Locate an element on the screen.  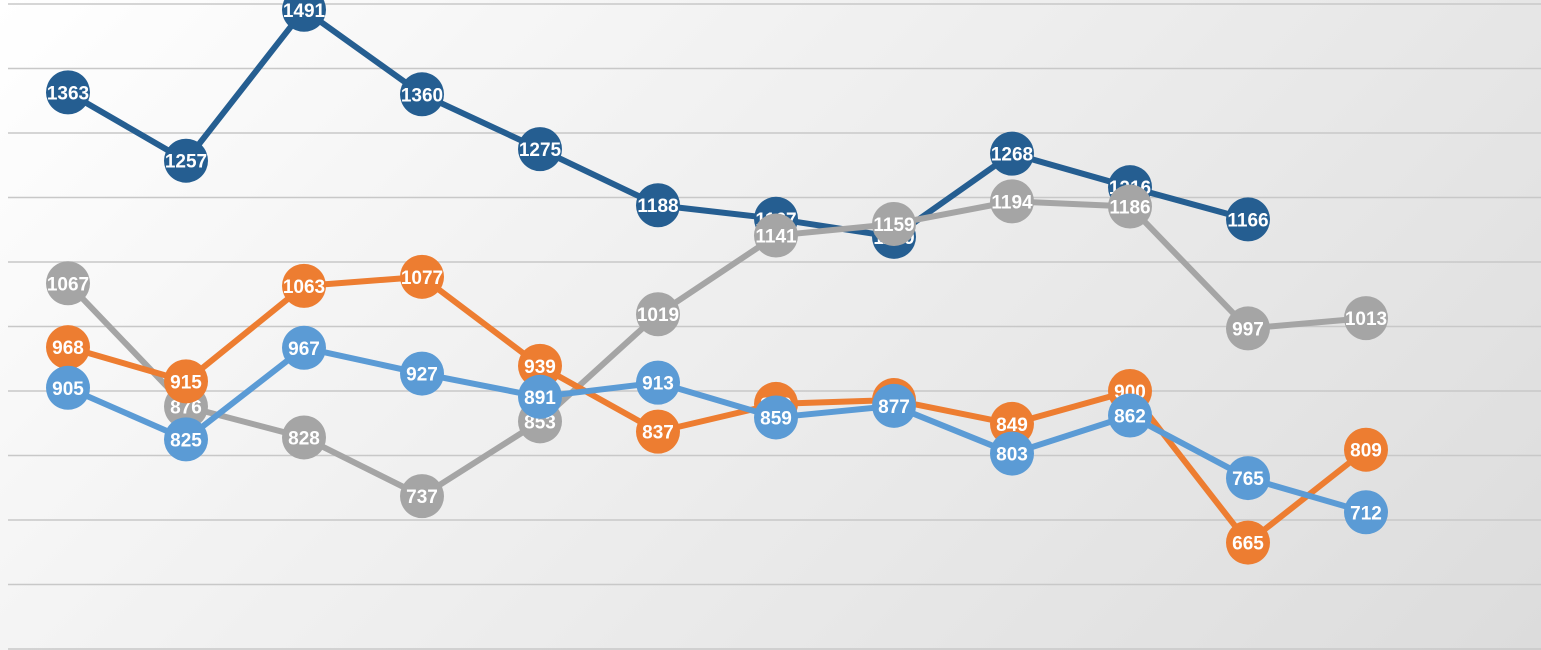
data-label: 1268 is located at coordinates (1012, 155).